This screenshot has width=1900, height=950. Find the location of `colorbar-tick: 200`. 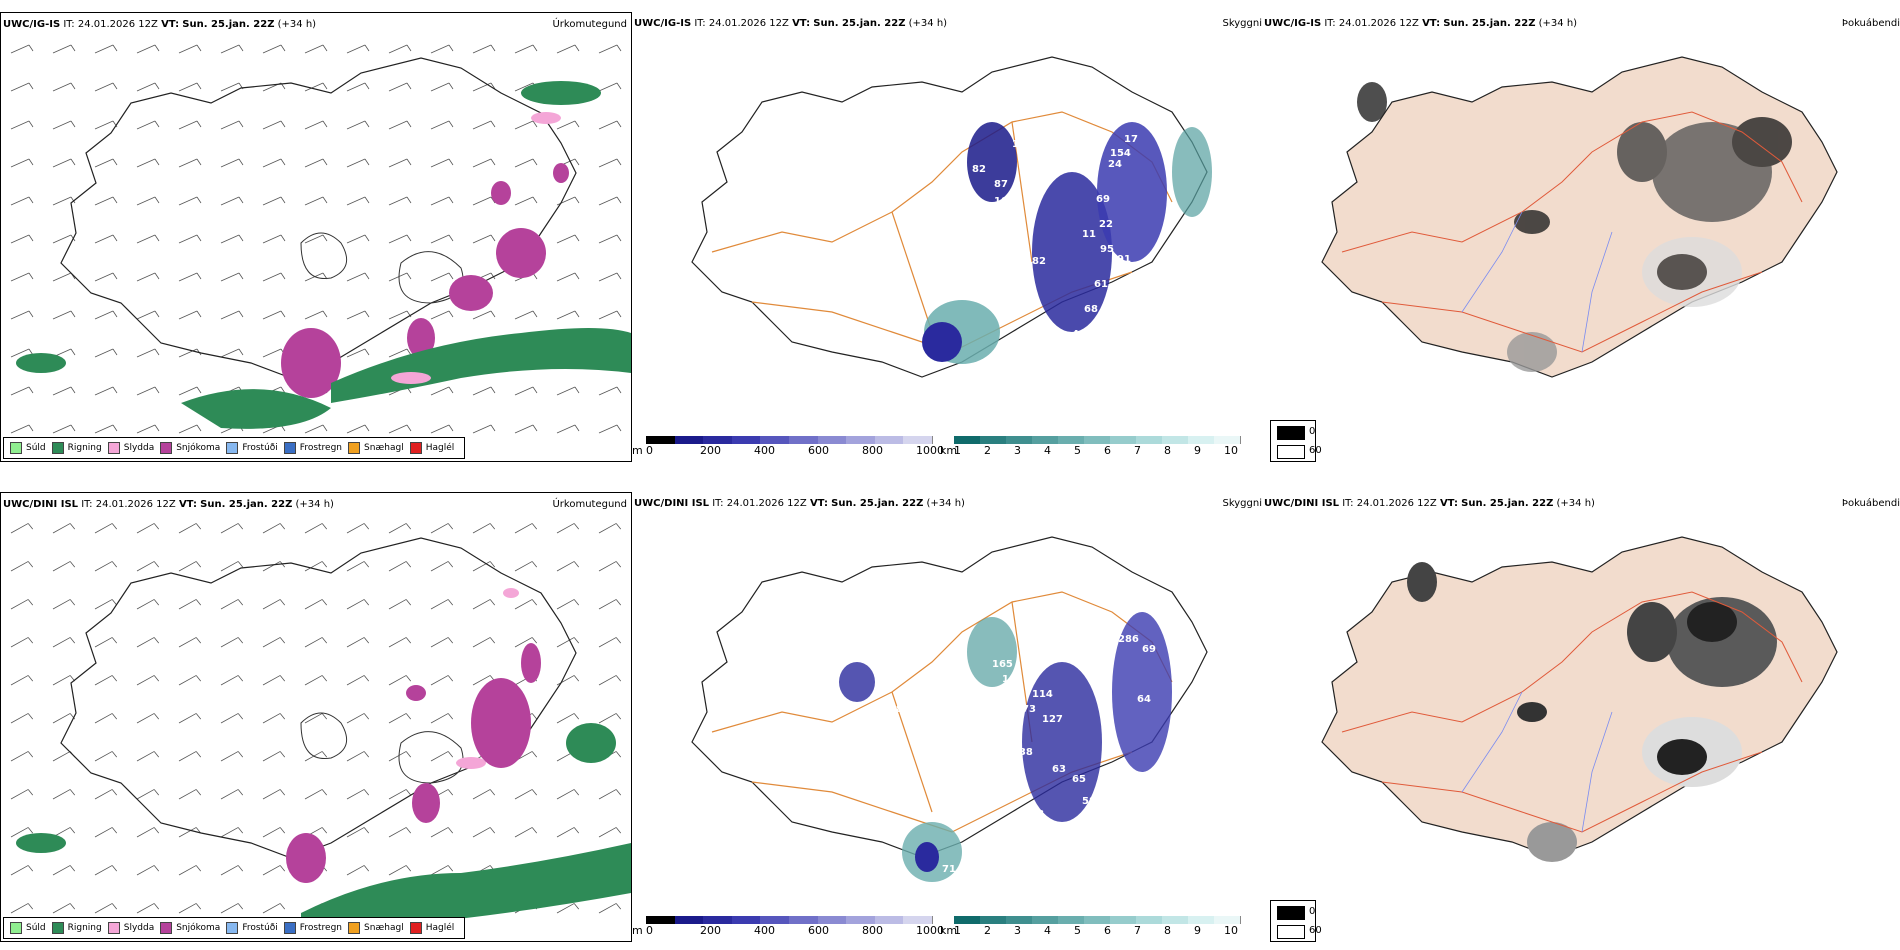

colorbar-tick: 200 is located at coordinates (710, 450).